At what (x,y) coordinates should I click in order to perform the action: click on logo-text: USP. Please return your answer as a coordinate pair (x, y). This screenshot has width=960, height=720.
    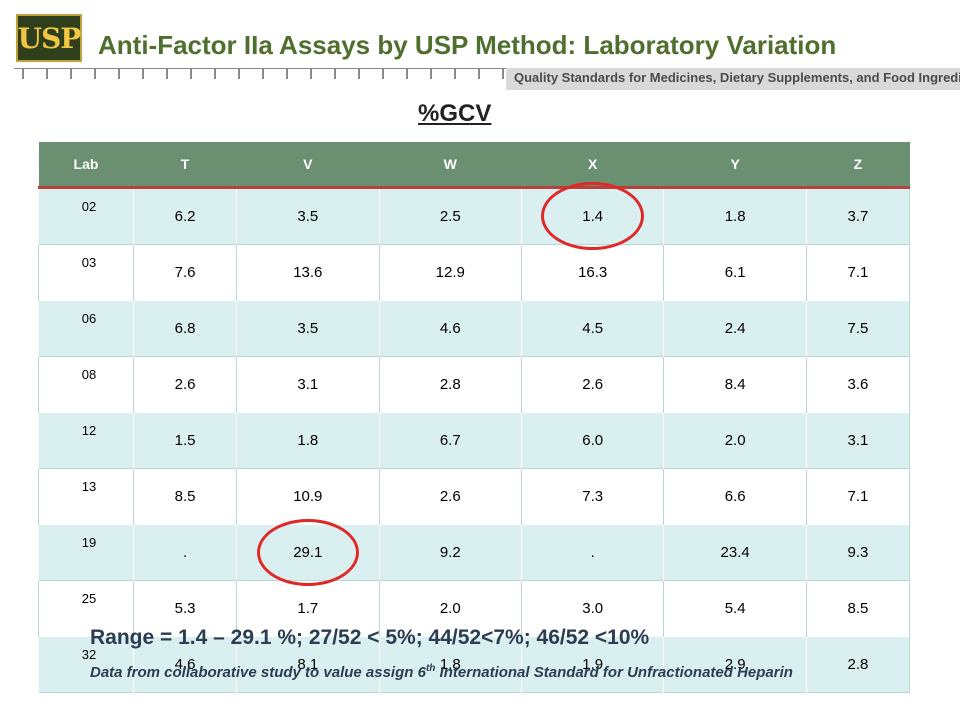
    Looking at the image, I should click on (49, 38).